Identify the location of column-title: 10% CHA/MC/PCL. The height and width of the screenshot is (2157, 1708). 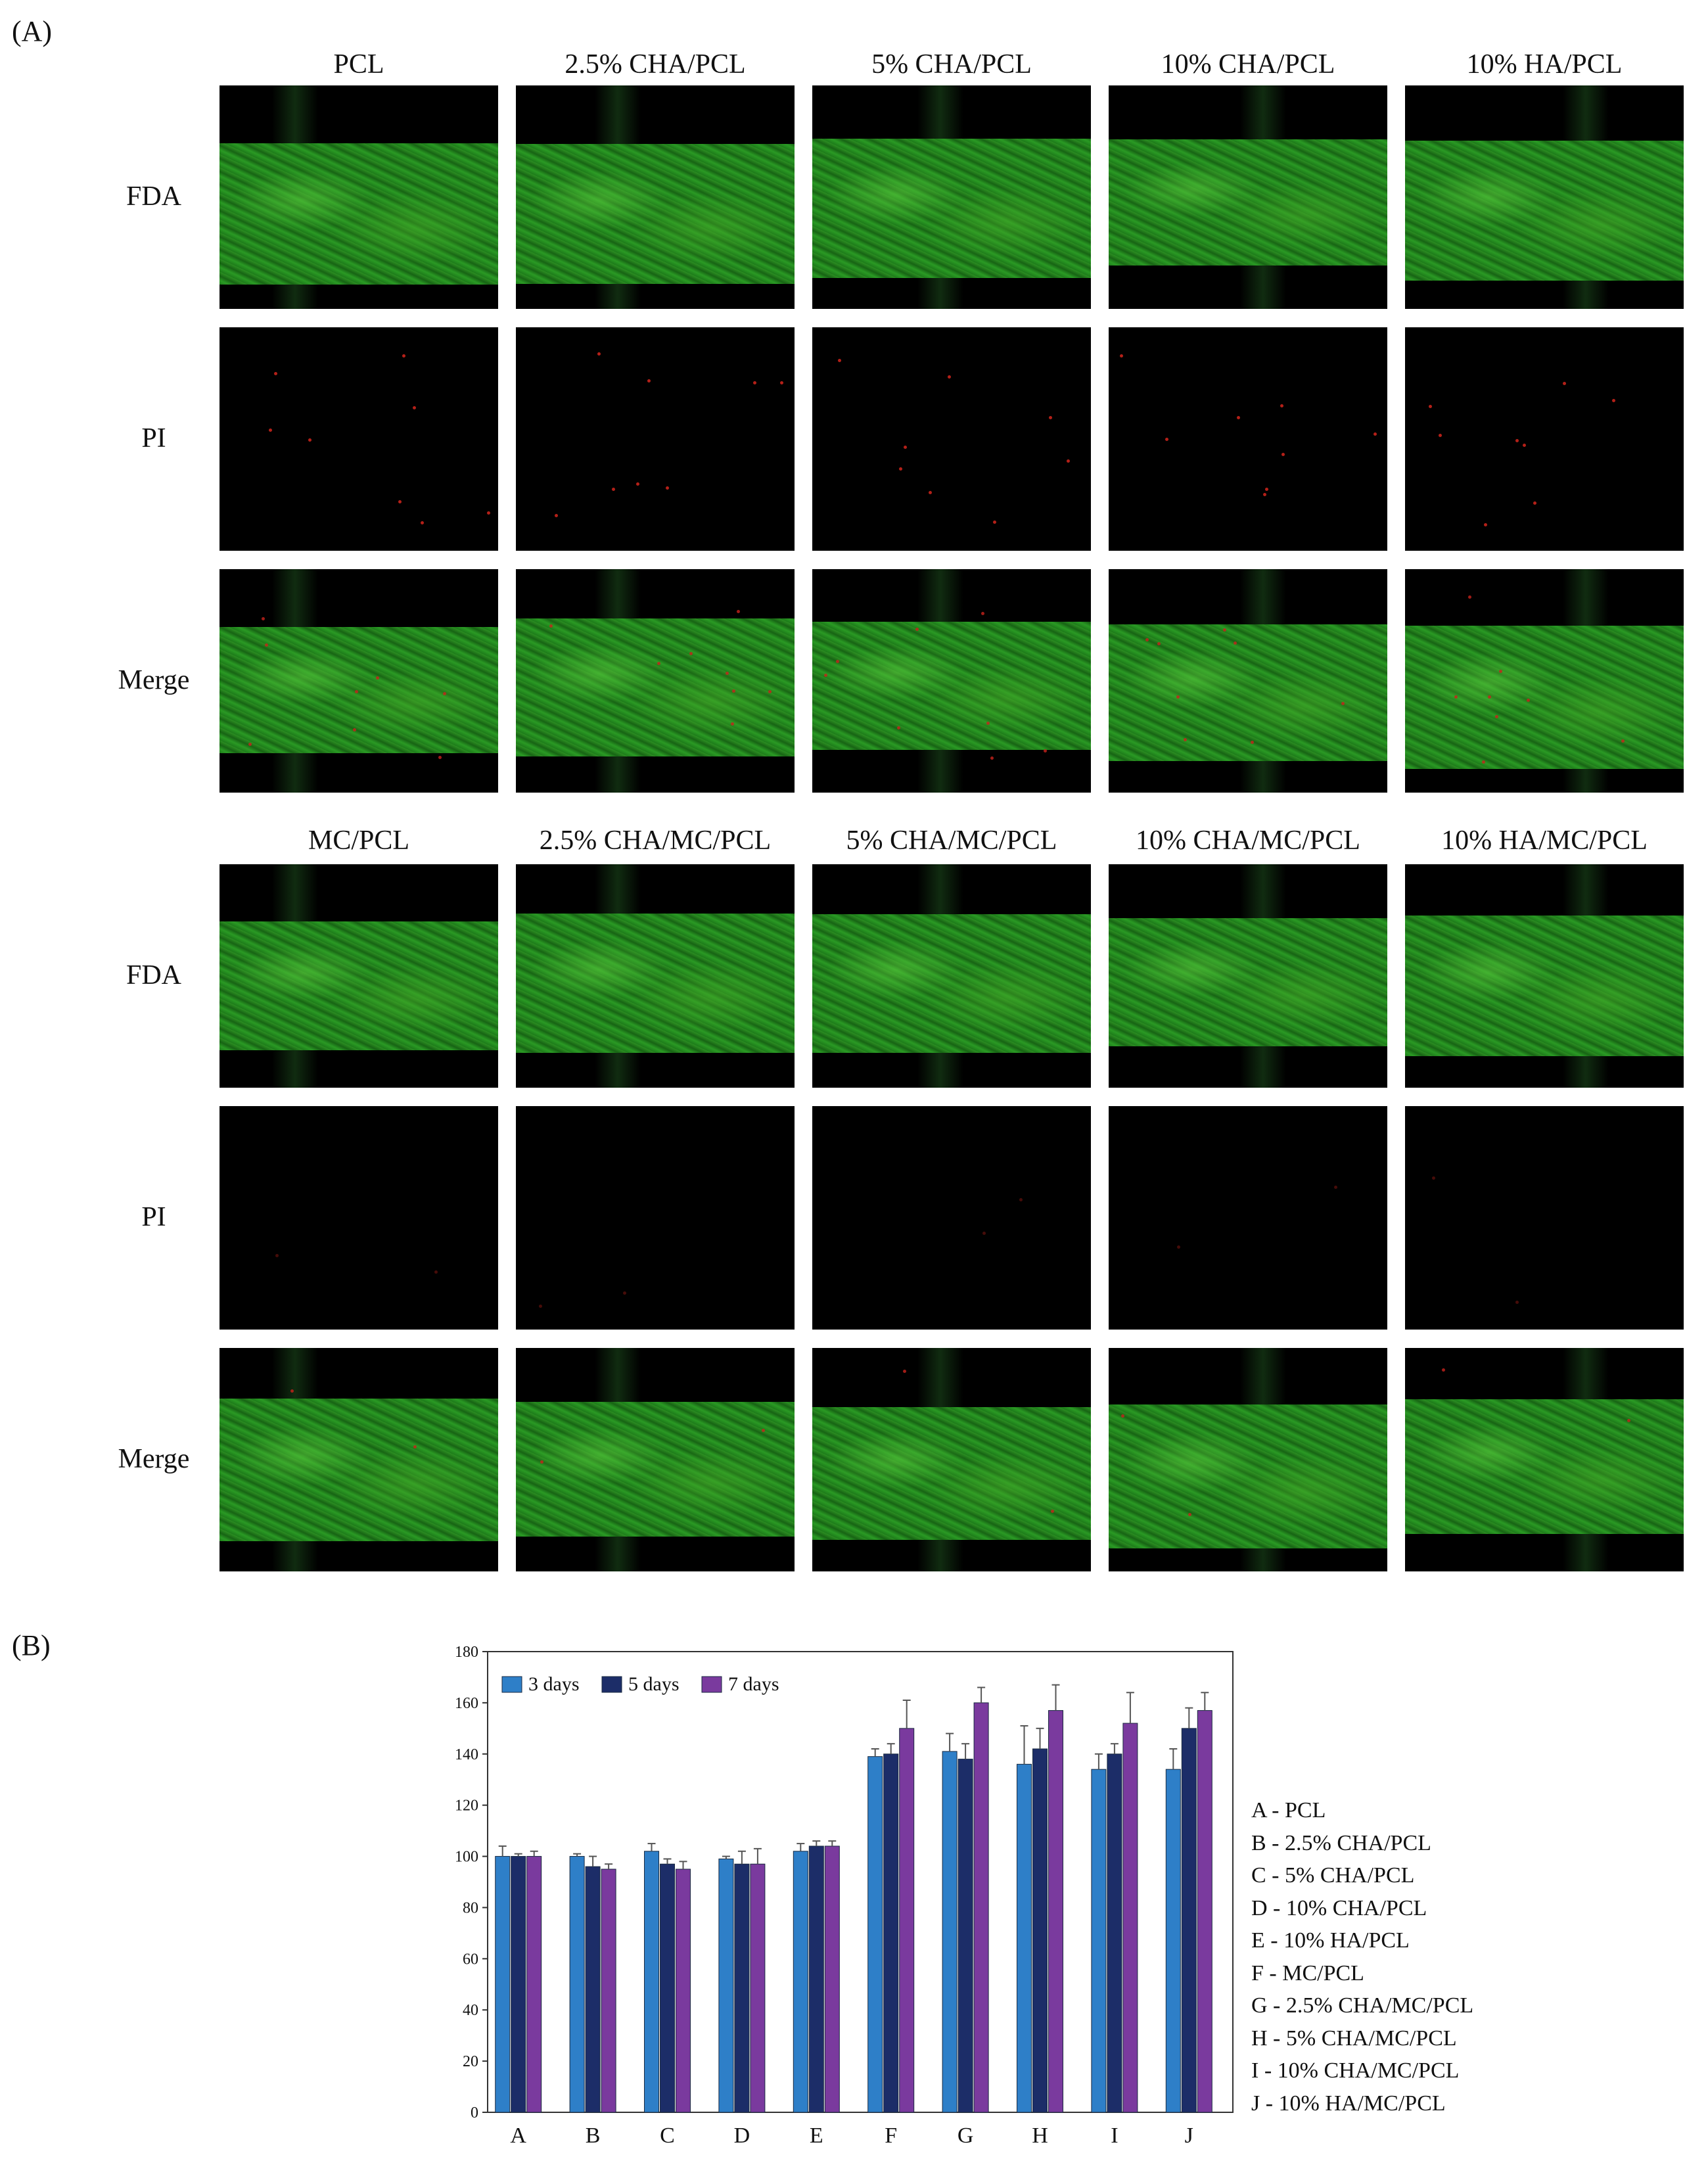
(1248, 840).